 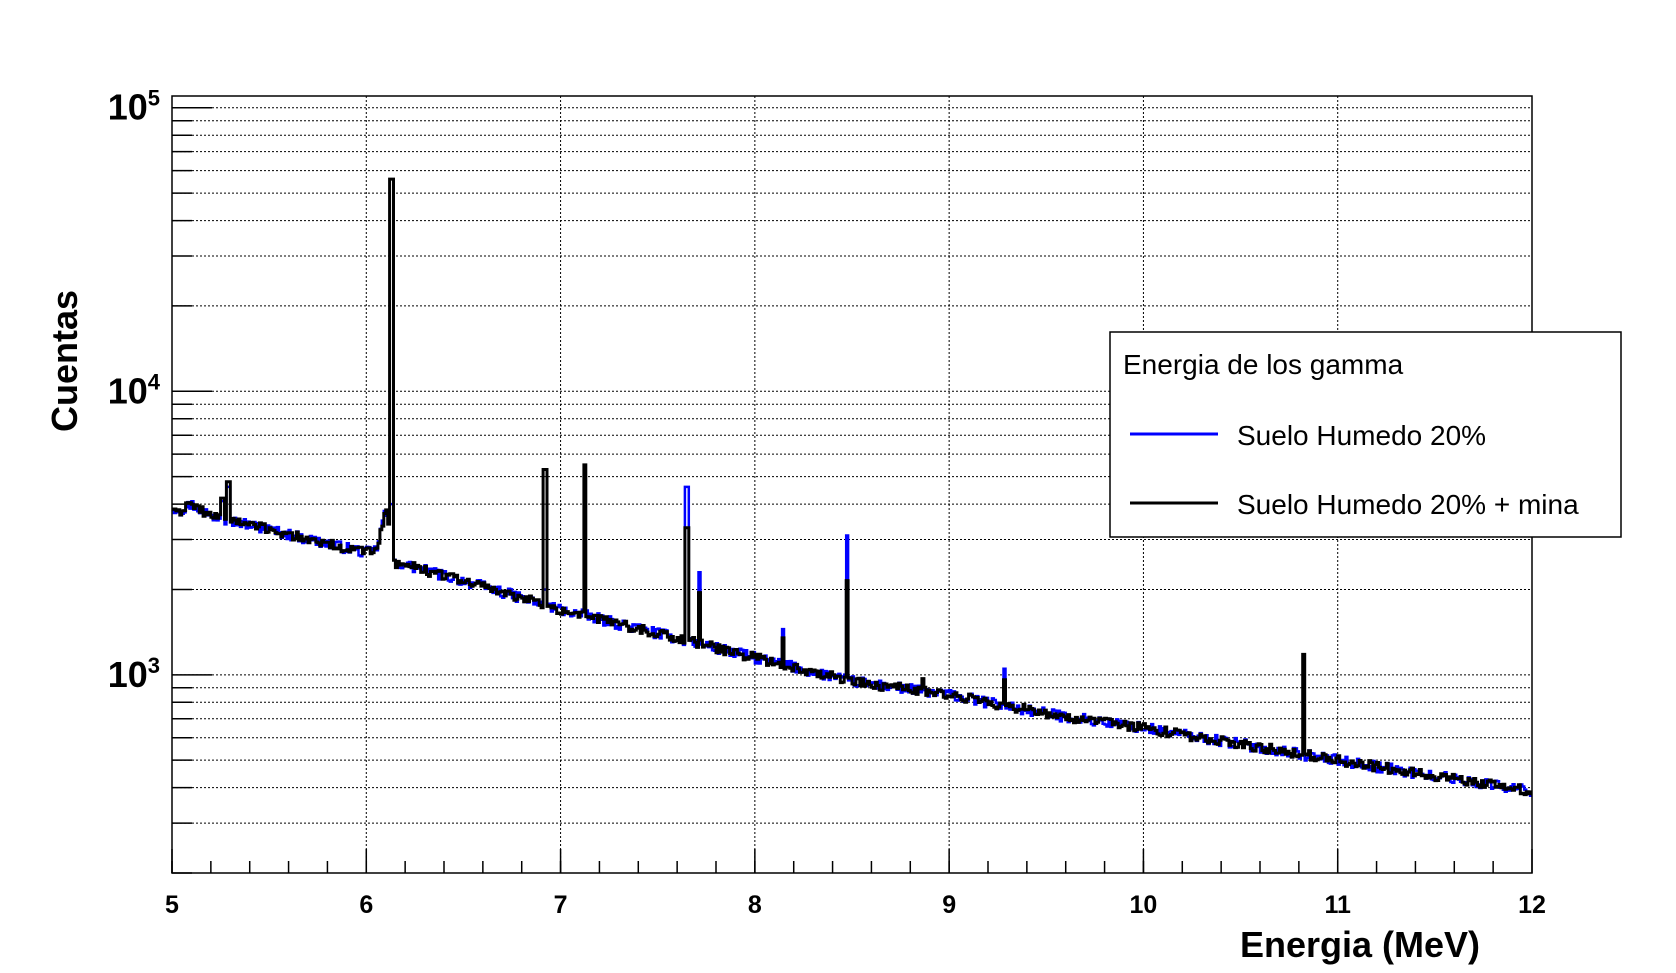 I want to click on x-tick-label: 9, so click(x=949, y=905).